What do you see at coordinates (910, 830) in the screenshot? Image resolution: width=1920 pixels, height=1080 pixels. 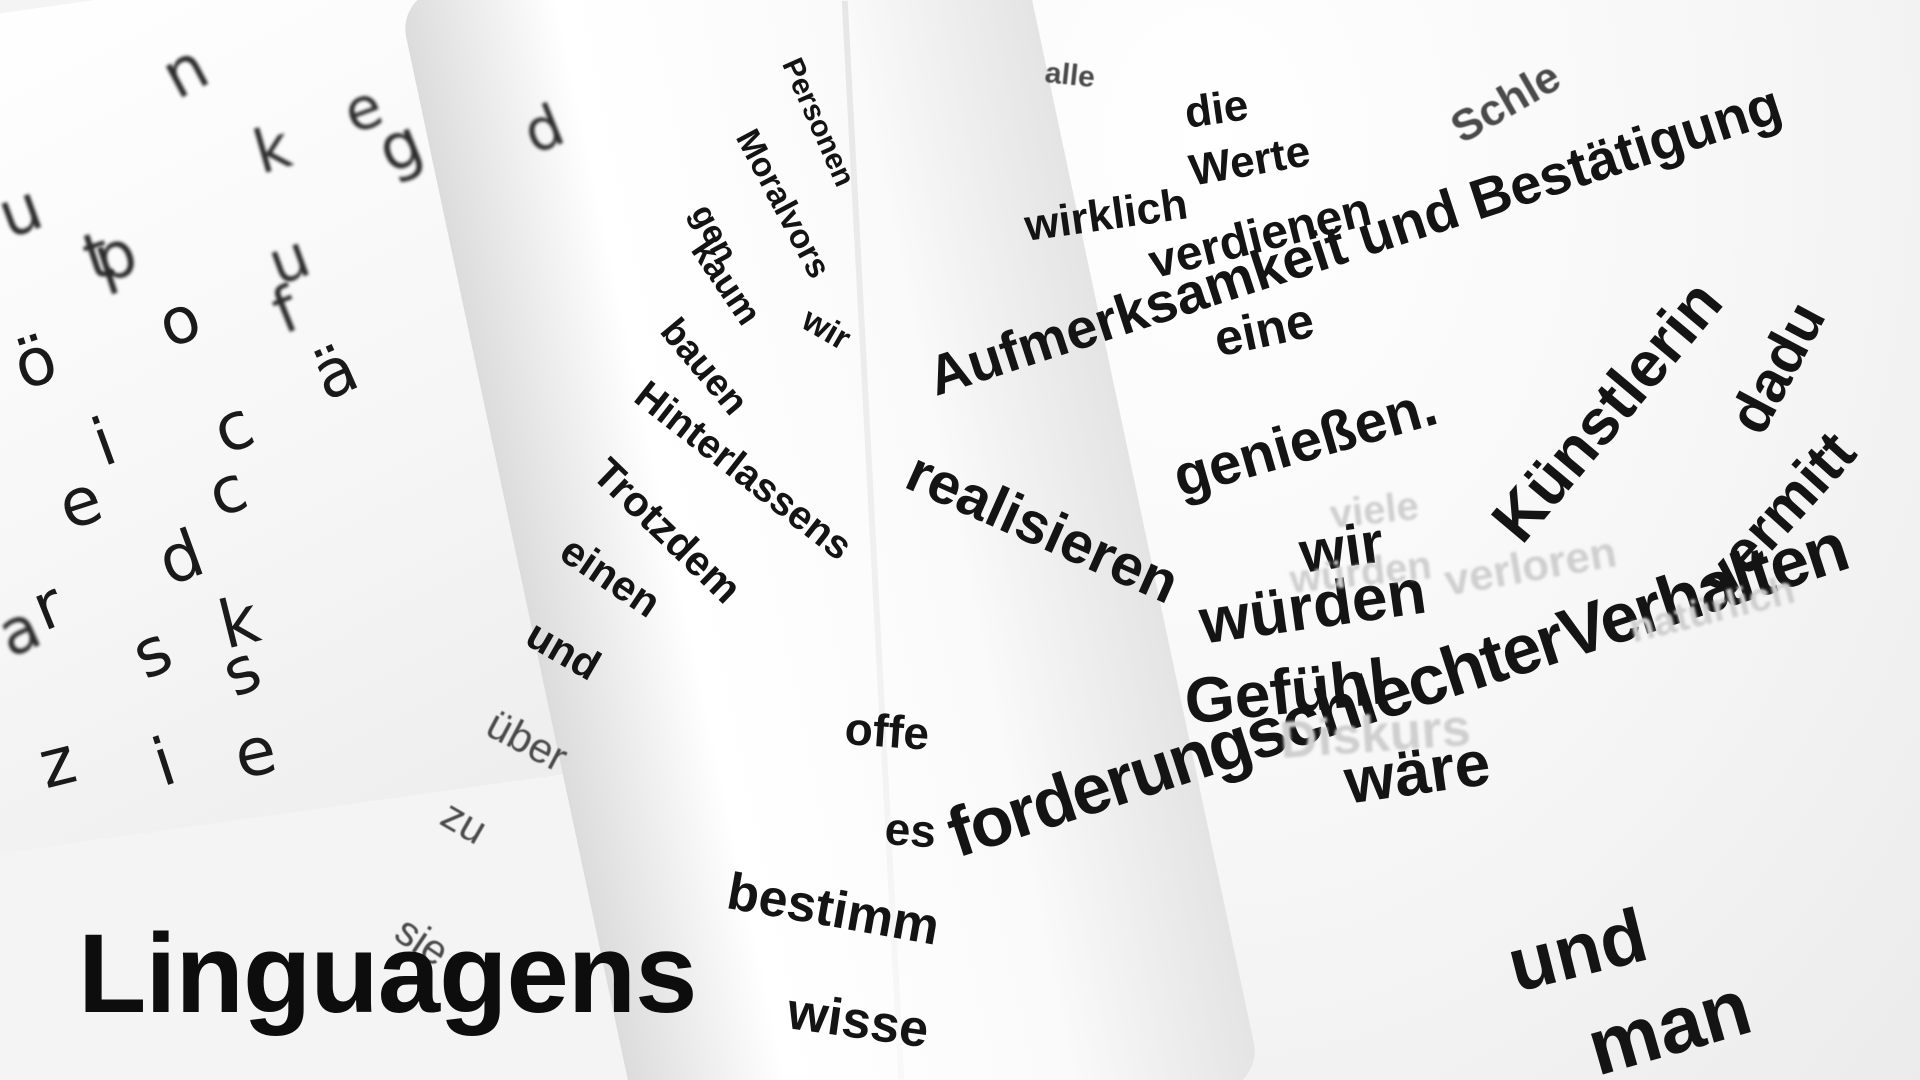 I see `word-es: es` at bounding box center [910, 830].